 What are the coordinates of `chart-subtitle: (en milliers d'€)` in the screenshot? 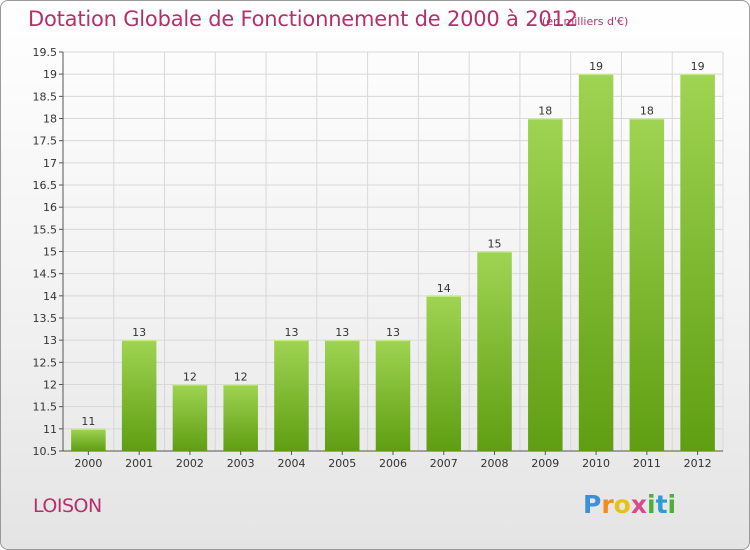 It's located at (585, 21).